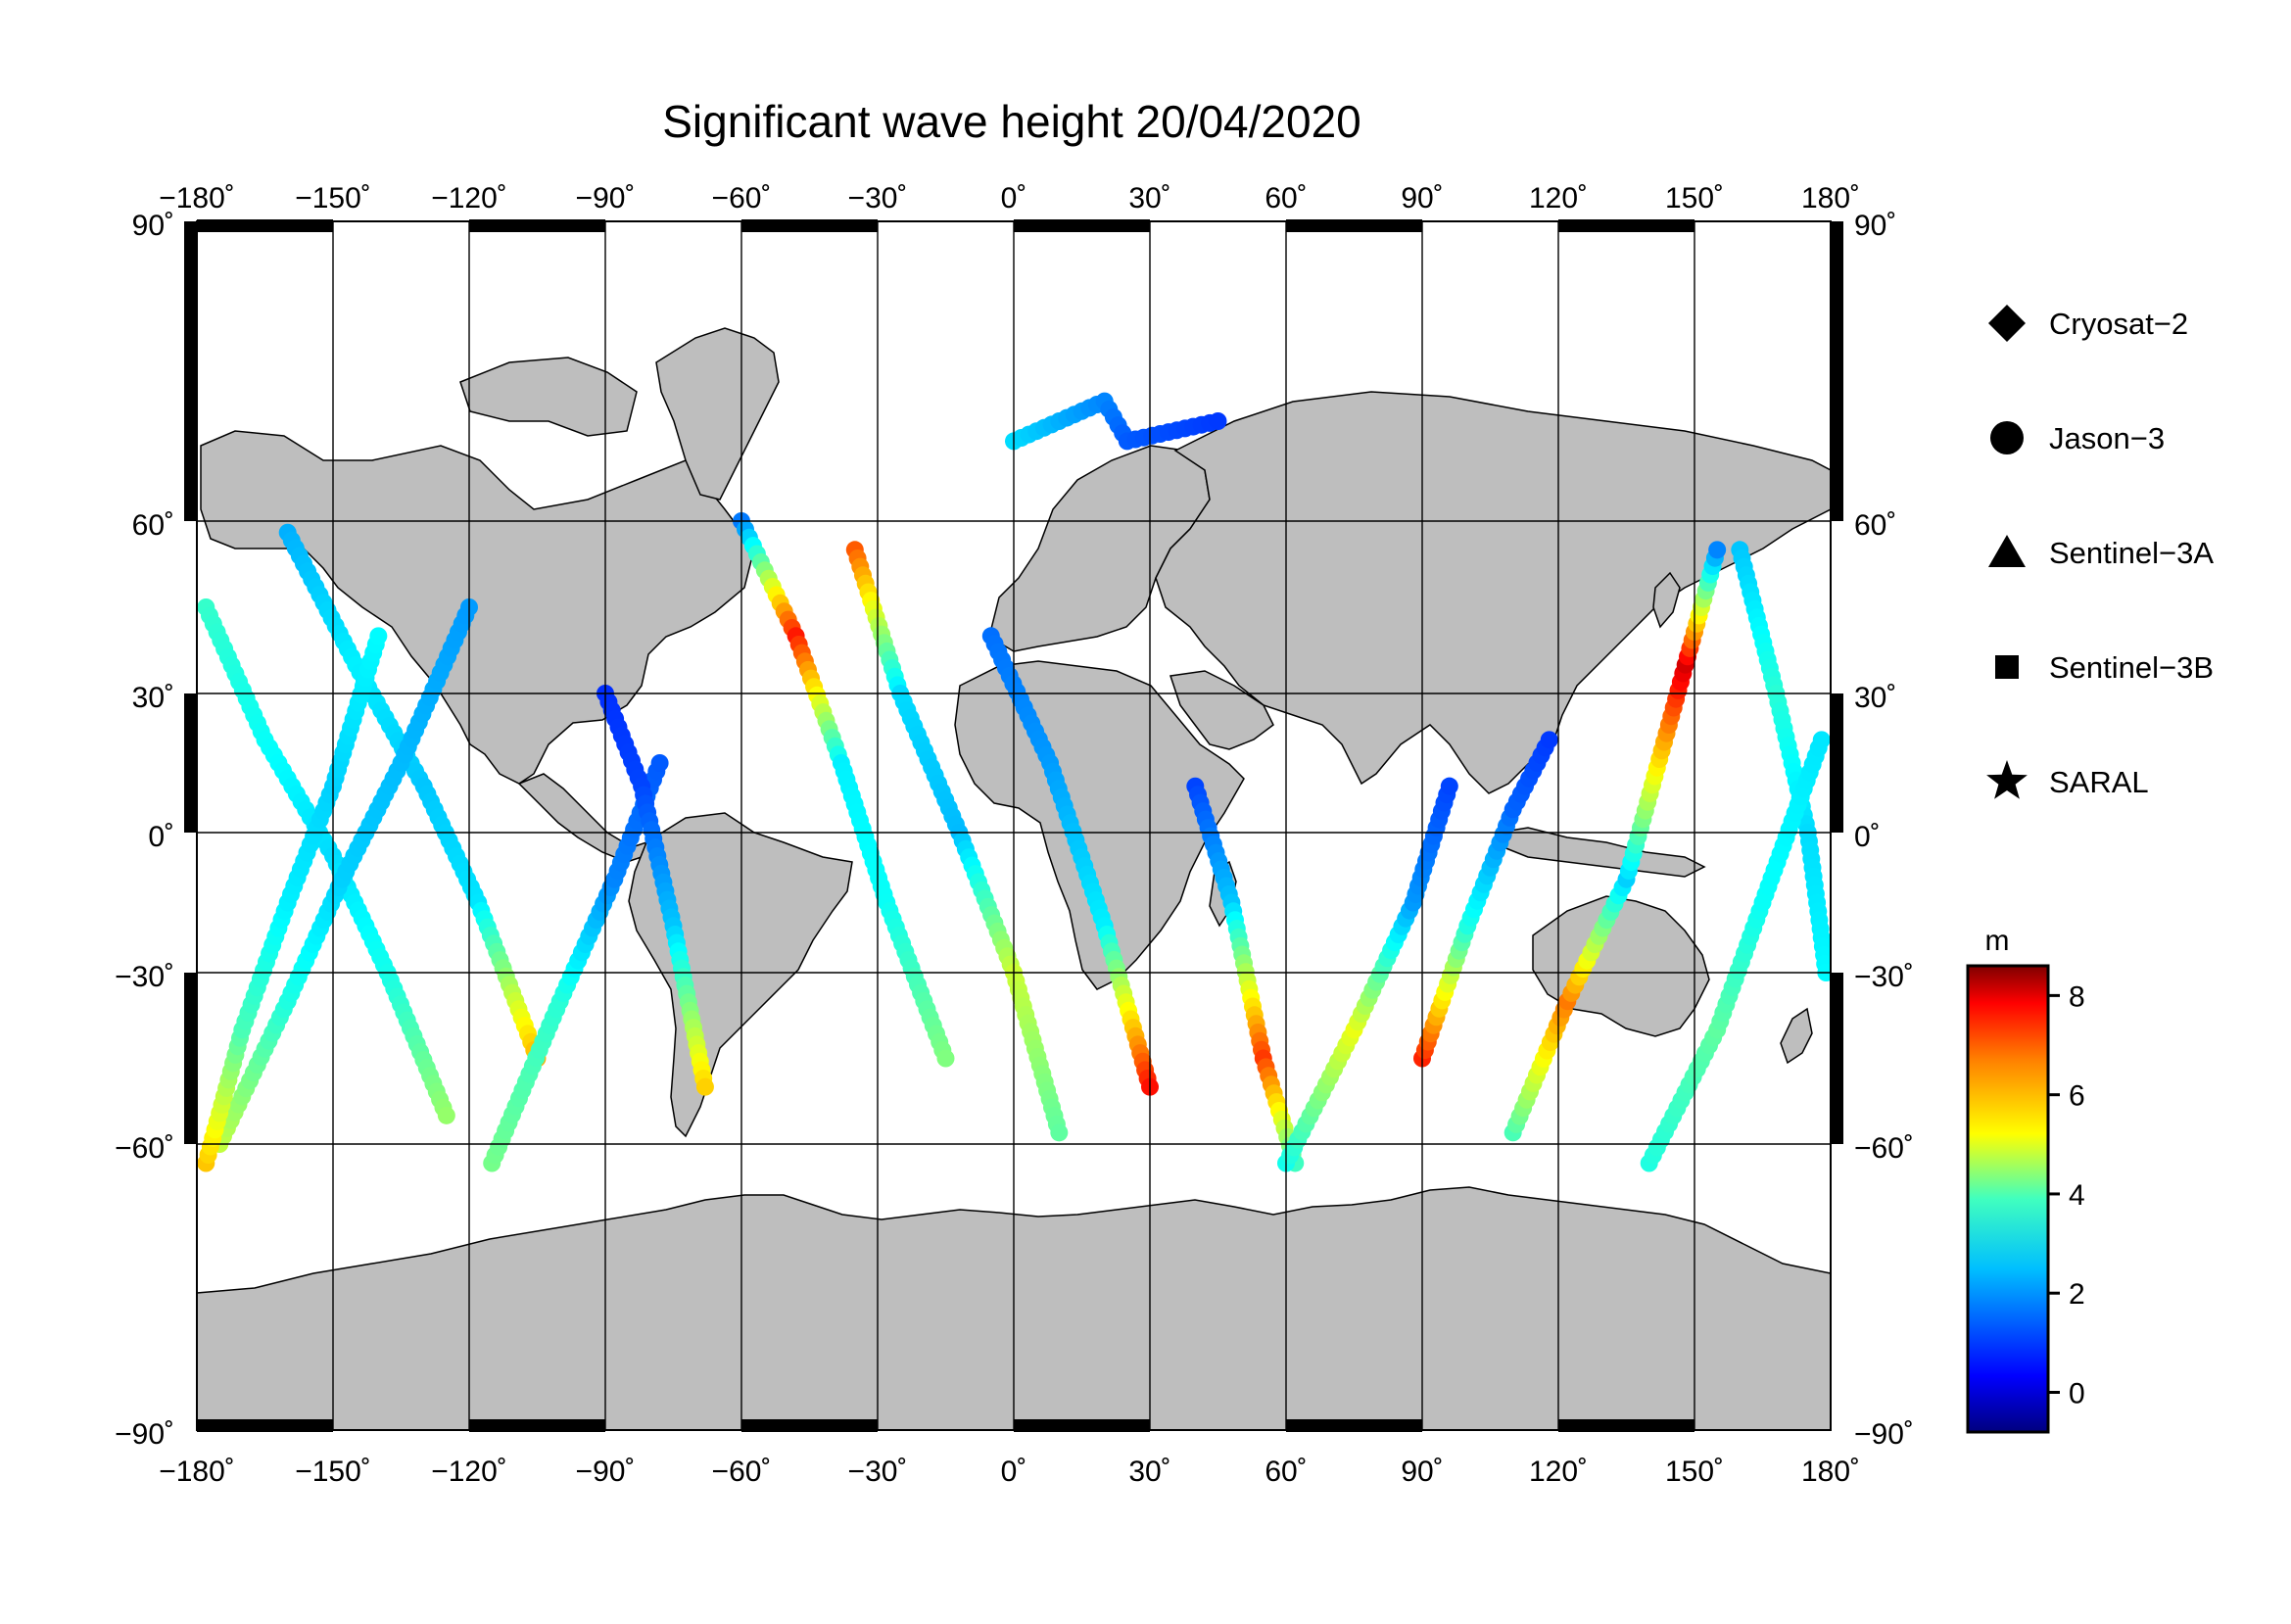  What do you see at coordinates (1286, 198) in the screenshot?
I see `lon-tick-label-top: 60˚` at bounding box center [1286, 198].